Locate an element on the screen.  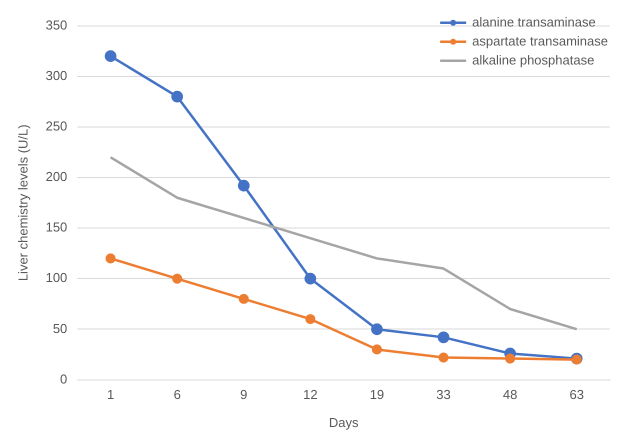
legend-label: aspartate transaminase is located at coordinates (540, 40).